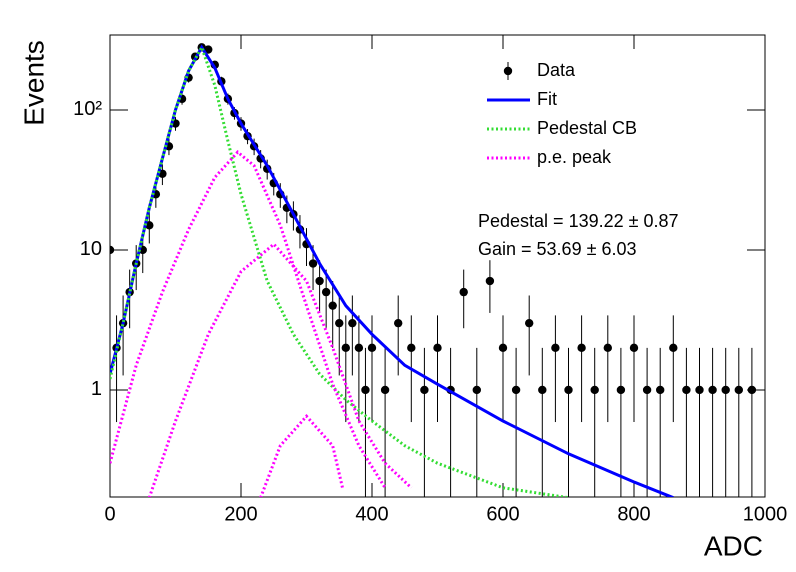  Describe the element at coordinates (371, 514) in the screenshot. I see `x-tick-label: 400` at that location.